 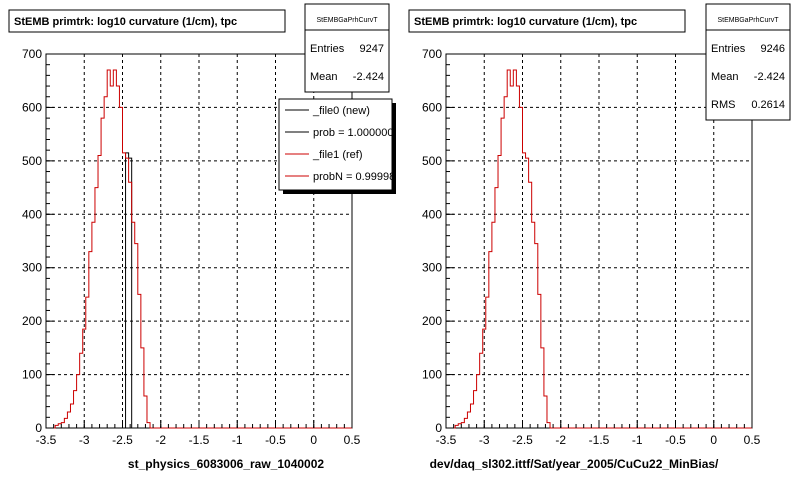 I want to click on stats-value: 0.2614, so click(x=768, y=105).